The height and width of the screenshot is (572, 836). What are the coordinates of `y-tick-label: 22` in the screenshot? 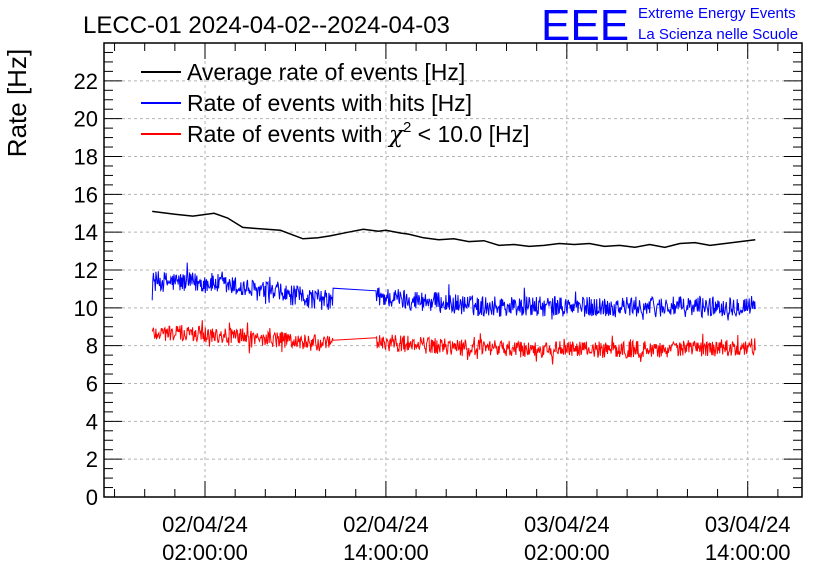 It's located at (86, 81).